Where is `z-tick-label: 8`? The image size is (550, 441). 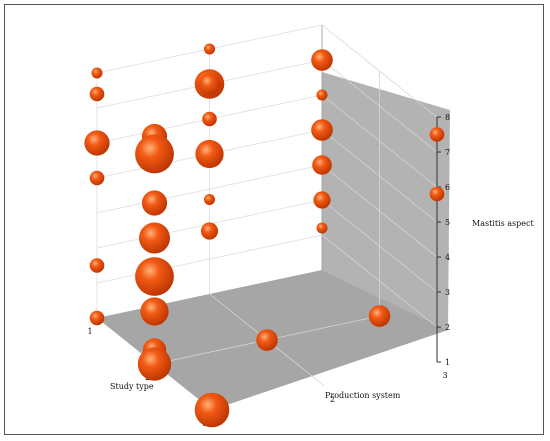 z-tick-label: 8 is located at coordinates (447, 117).